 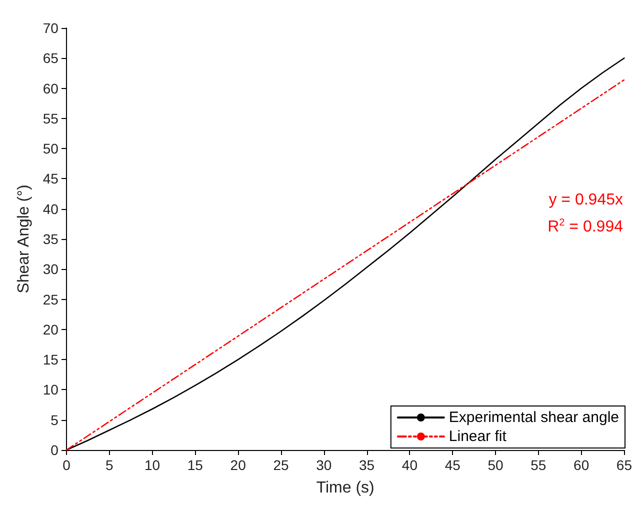 I want to click on y-tick-label: 30, so click(x=50, y=269).